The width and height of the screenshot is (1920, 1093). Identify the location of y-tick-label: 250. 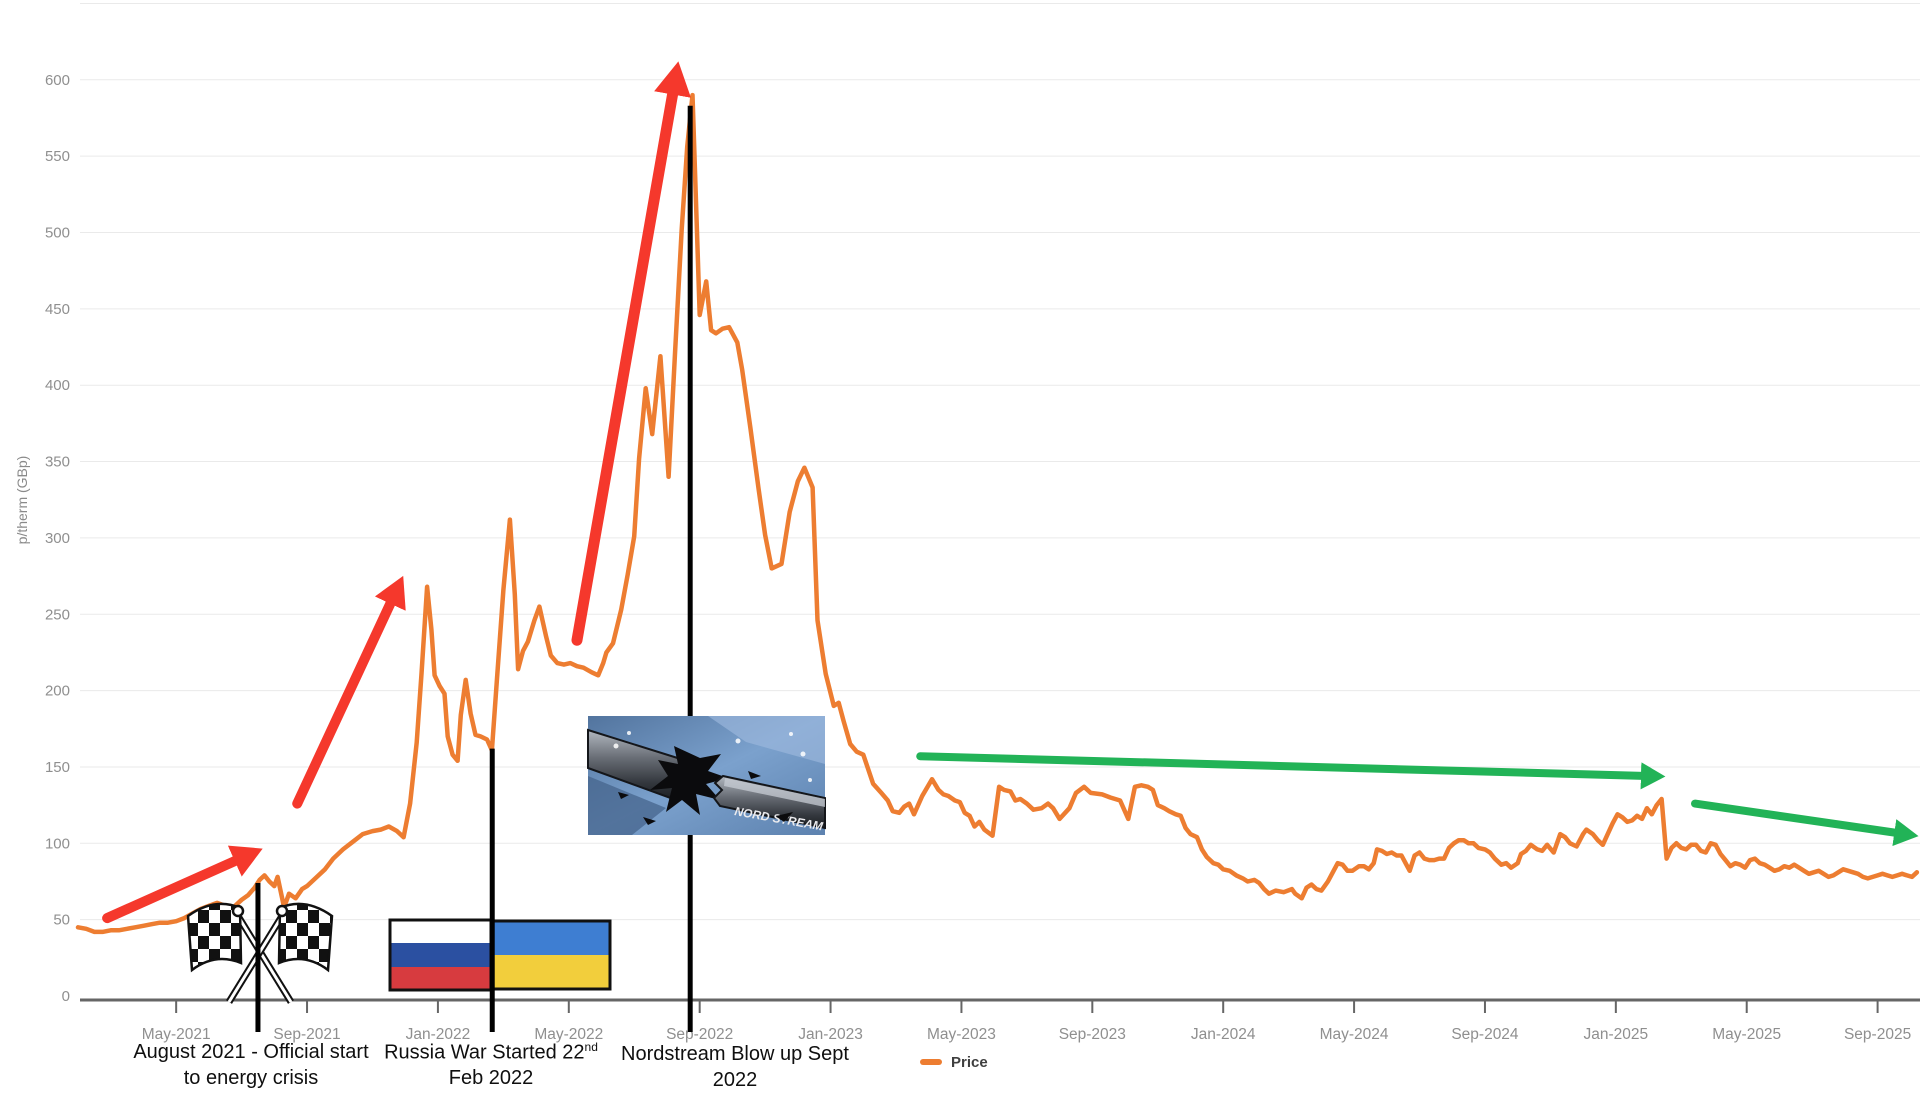
(57, 614).